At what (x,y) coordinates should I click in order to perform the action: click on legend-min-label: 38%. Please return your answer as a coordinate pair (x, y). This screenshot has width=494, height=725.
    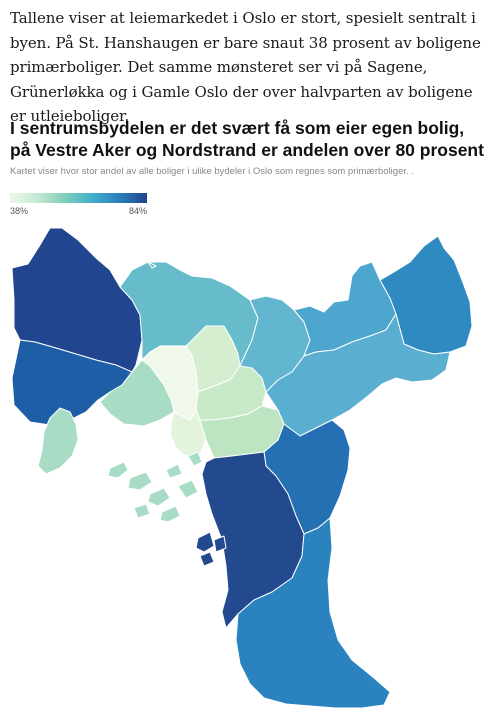
    Looking at the image, I should click on (19, 211).